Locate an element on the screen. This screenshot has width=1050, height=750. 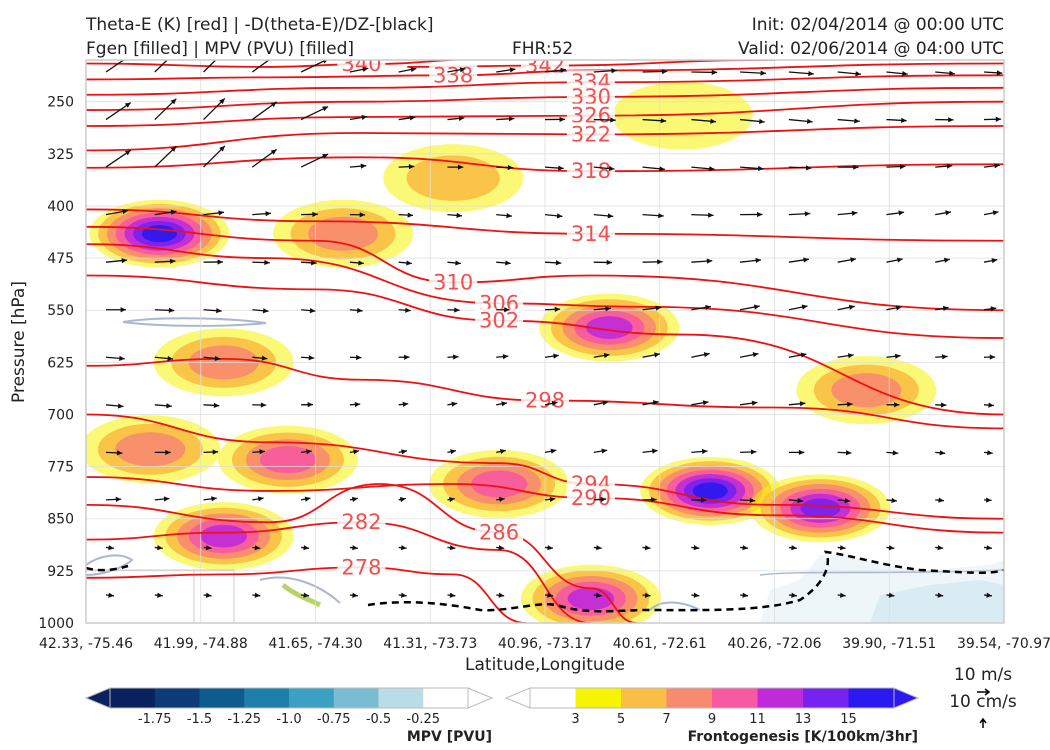
title-left-2: Fgen [filled] | MPV (PVU) [filled] is located at coordinates (220, 49).